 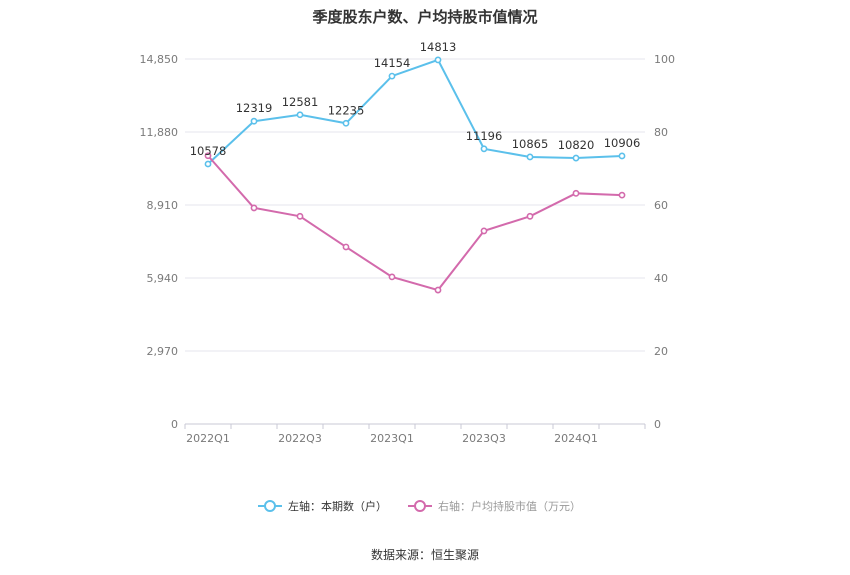 What do you see at coordinates (484, 438) in the screenshot?
I see `x-axis-tick-label: 2023Q3` at bounding box center [484, 438].